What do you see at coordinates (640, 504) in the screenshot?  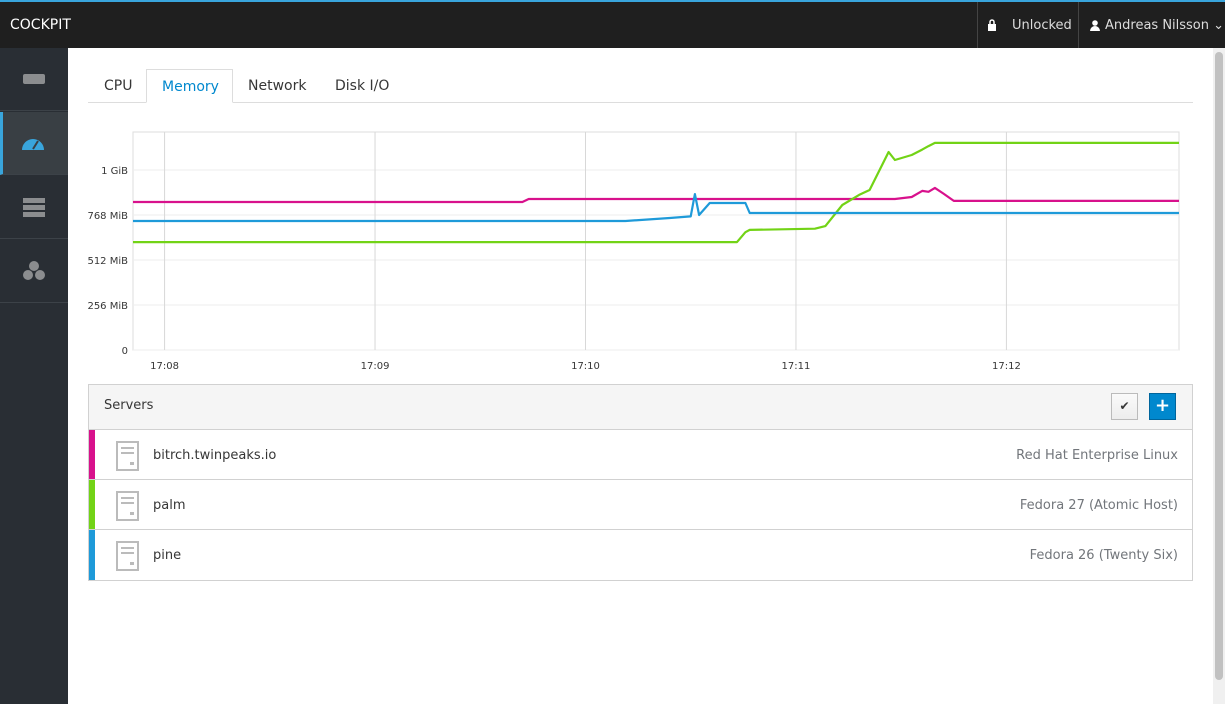 I see `server-row: palm Fedora 27 (Atomic Host)` at bounding box center [640, 504].